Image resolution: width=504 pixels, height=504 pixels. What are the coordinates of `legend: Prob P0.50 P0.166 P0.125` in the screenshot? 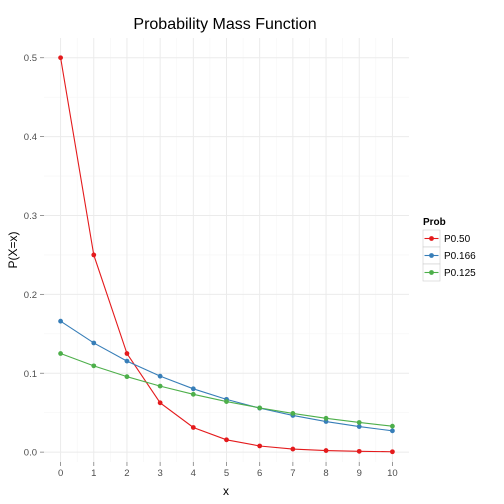 It's located at (449, 249).